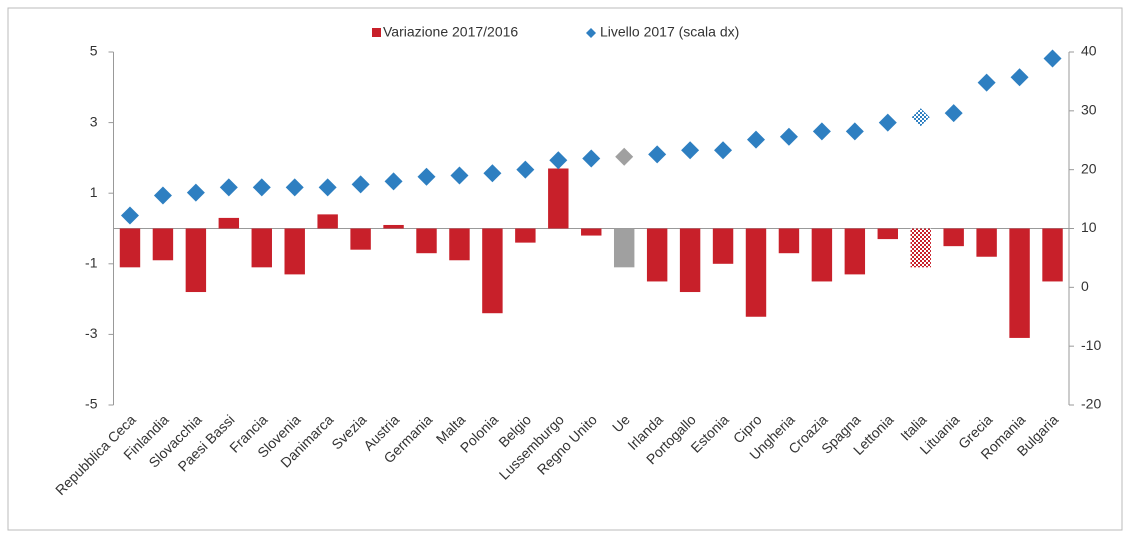 This screenshot has height=543, width=1130. What do you see at coordinates (1085, 286) in the screenshot?
I see `y2-tick-label: 0` at bounding box center [1085, 286].